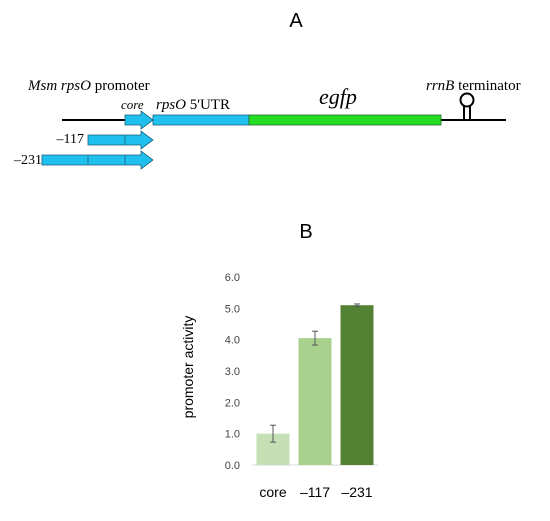  Describe the element at coordinates (467, 113) in the screenshot. I see `terminator-stem` at that location.